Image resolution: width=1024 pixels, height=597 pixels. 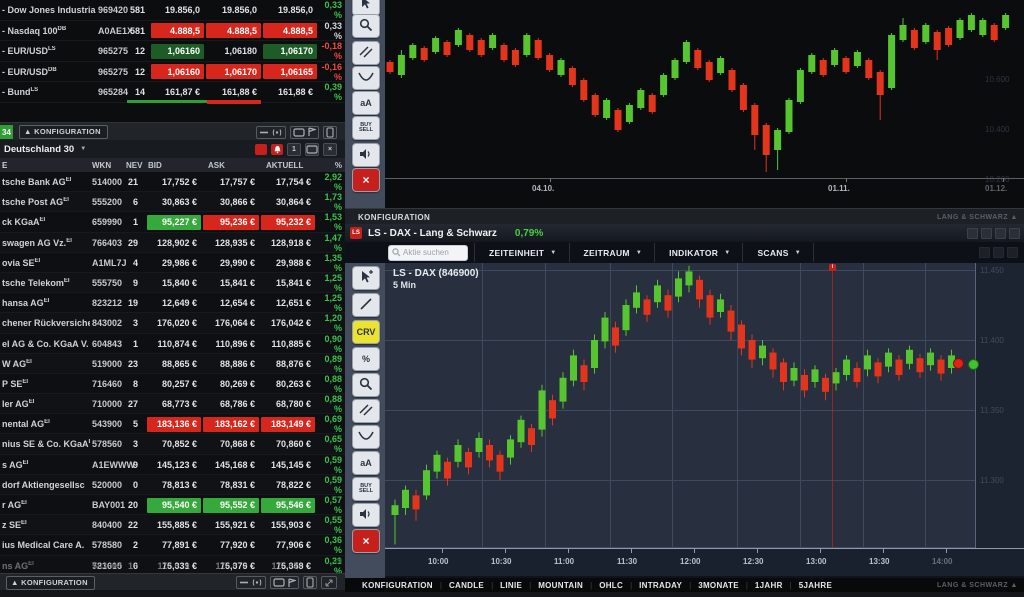 I want to click on menu-item-3monate: 3MONATE, so click(x=718, y=585).